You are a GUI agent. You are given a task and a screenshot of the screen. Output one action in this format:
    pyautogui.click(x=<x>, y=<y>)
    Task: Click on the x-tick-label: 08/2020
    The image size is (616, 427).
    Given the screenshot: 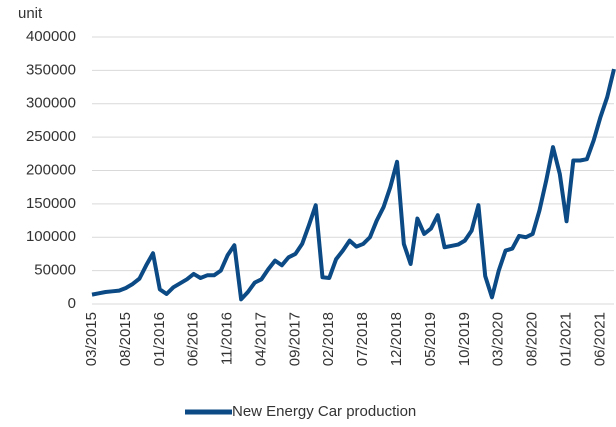 What is the action you would take?
    pyautogui.click(x=532, y=339)
    